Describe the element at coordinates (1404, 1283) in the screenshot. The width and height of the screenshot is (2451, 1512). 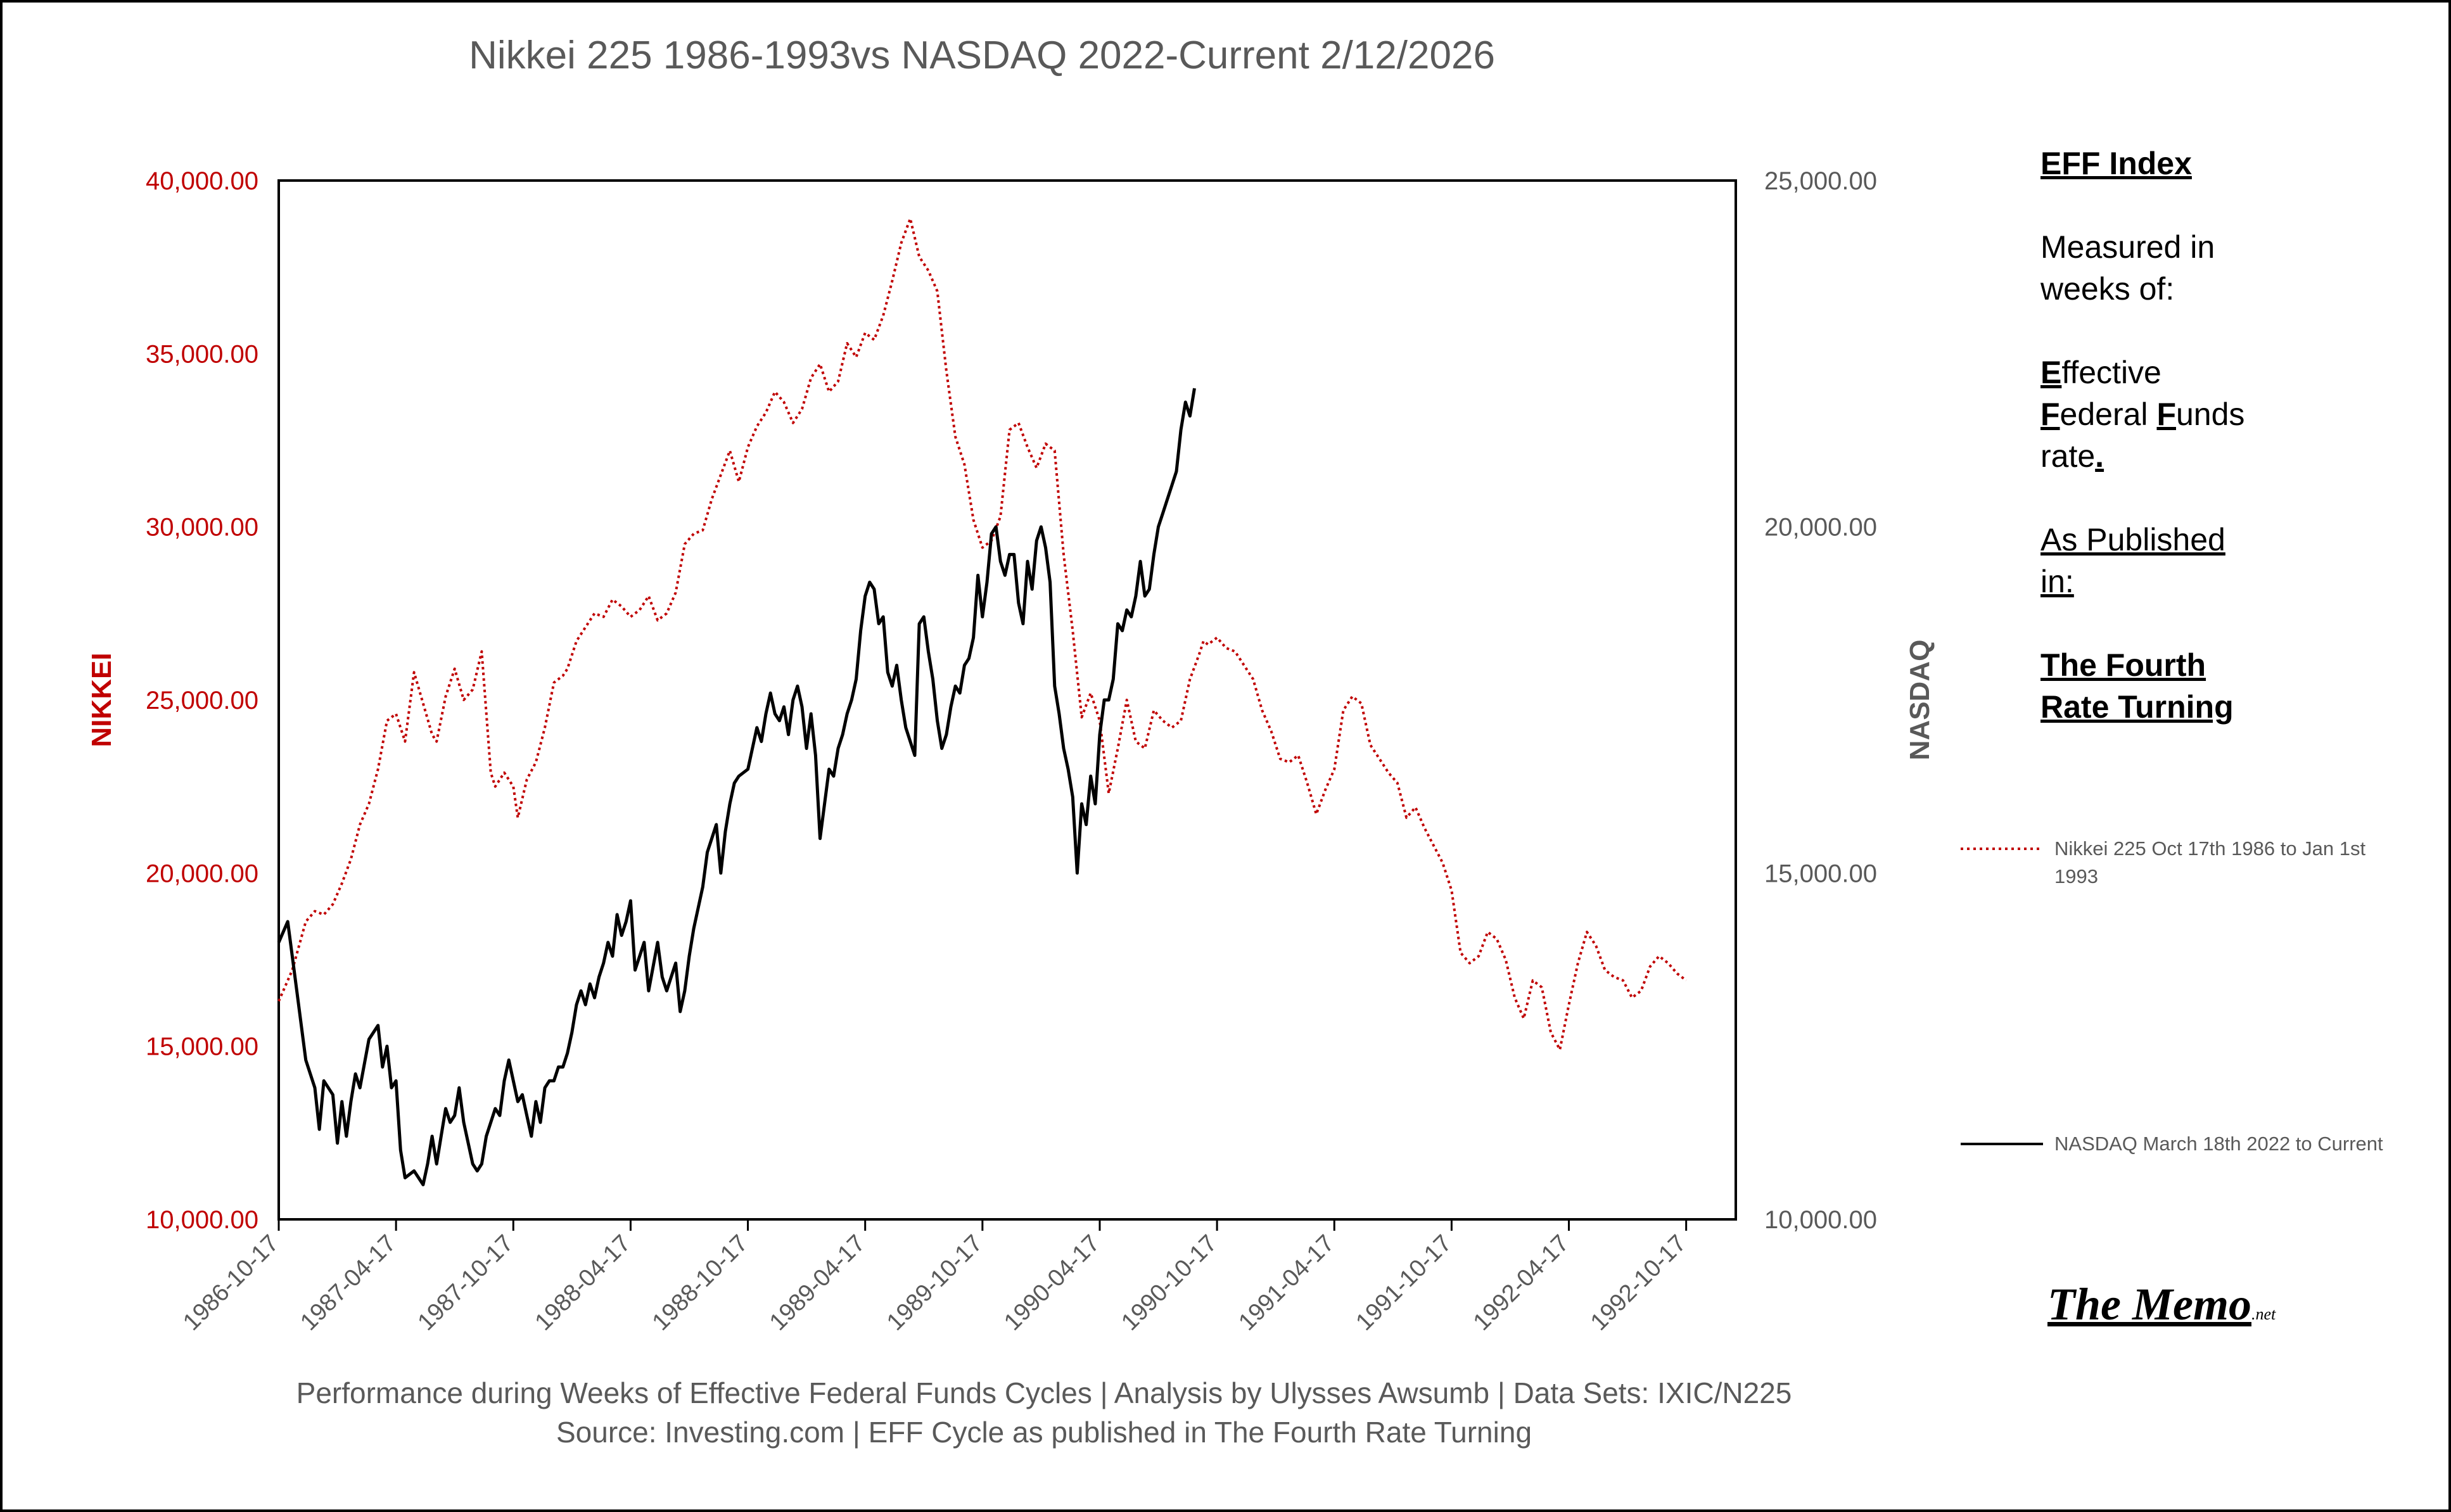
I see `x-tick-label: 1991-10-17` at that location.